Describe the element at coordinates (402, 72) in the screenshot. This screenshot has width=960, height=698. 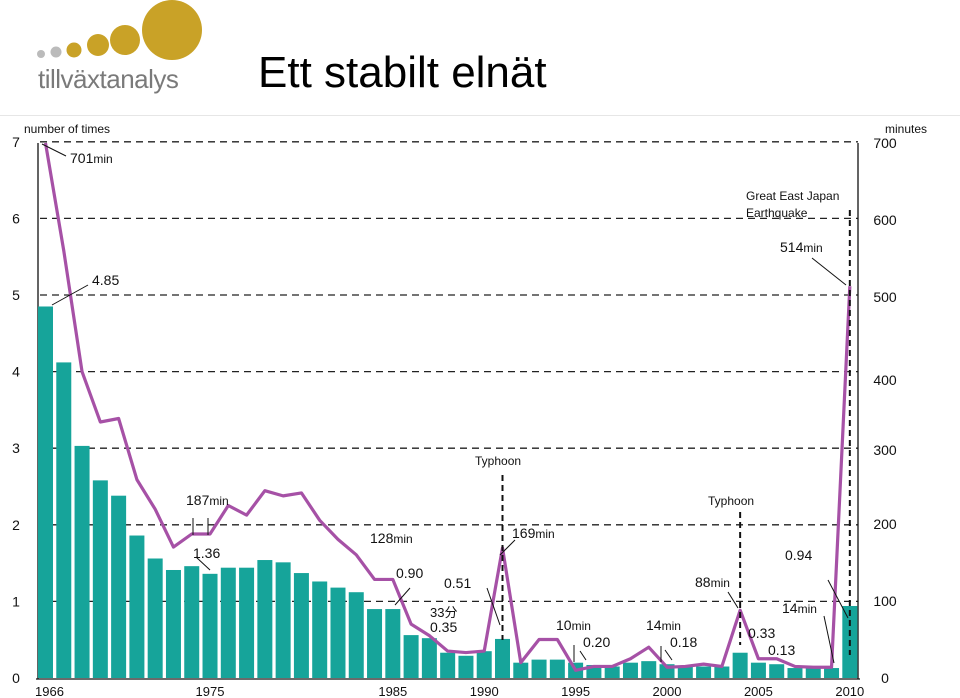
I see `page-title: Ett stabilt elnät` at that location.